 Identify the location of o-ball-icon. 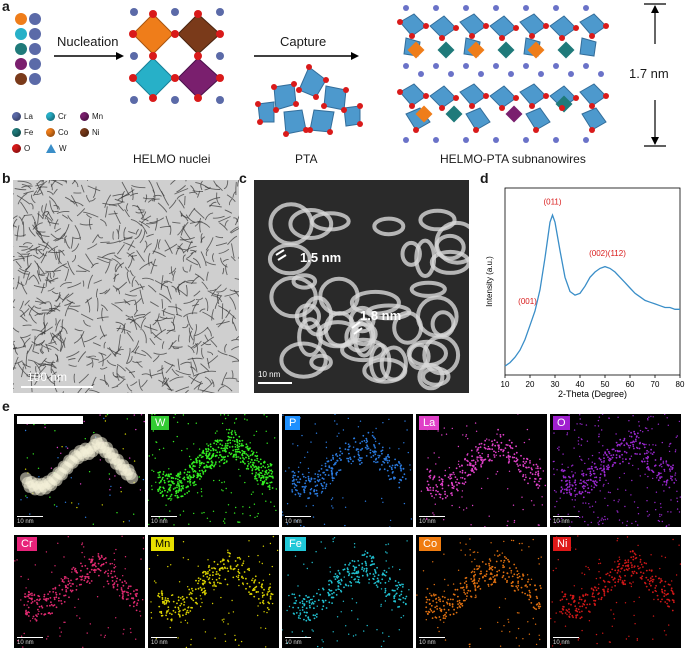
(16, 148).